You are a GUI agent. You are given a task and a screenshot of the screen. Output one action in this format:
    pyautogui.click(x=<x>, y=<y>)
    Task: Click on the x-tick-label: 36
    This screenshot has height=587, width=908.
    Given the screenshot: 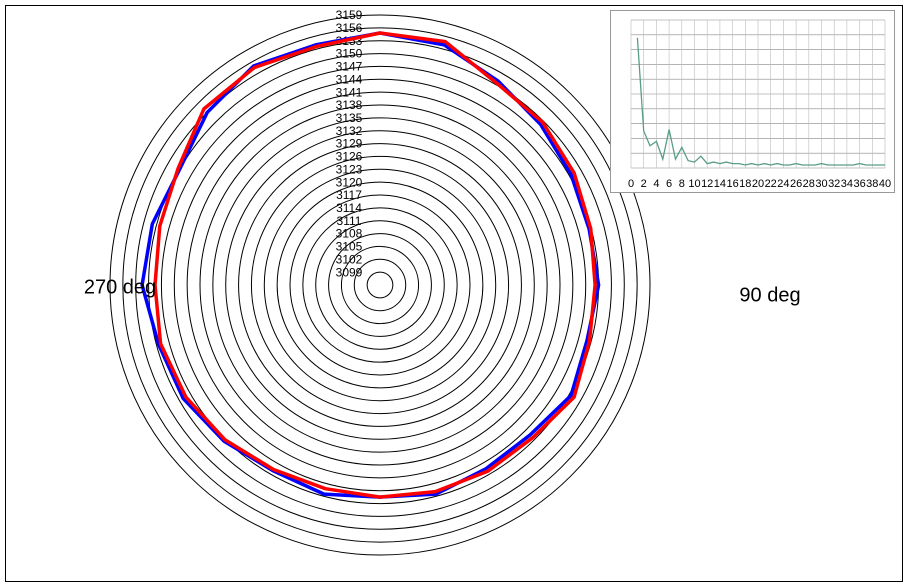 What is the action you would take?
    pyautogui.click(x=859, y=184)
    